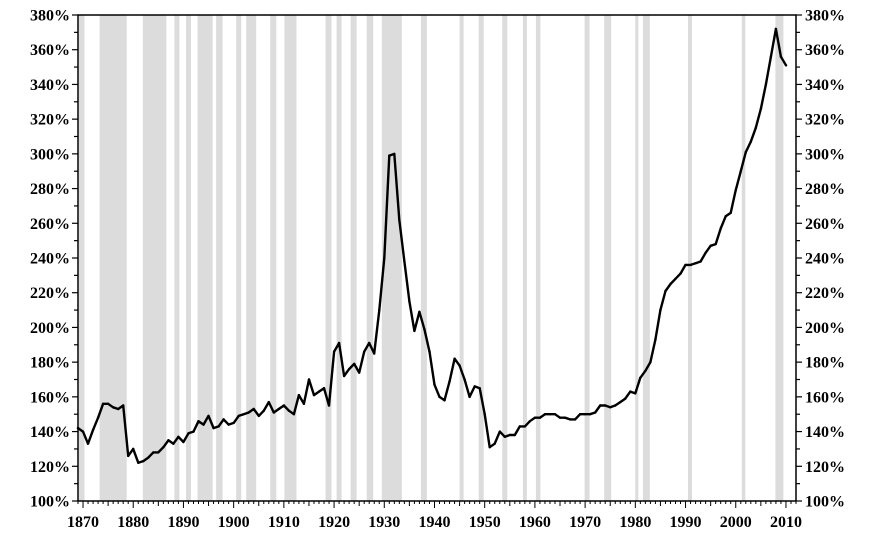 The image size is (880, 546). Describe the element at coordinates (50, 467) in the screenshot. I see `y-tick-label-left: 120%` at that location.